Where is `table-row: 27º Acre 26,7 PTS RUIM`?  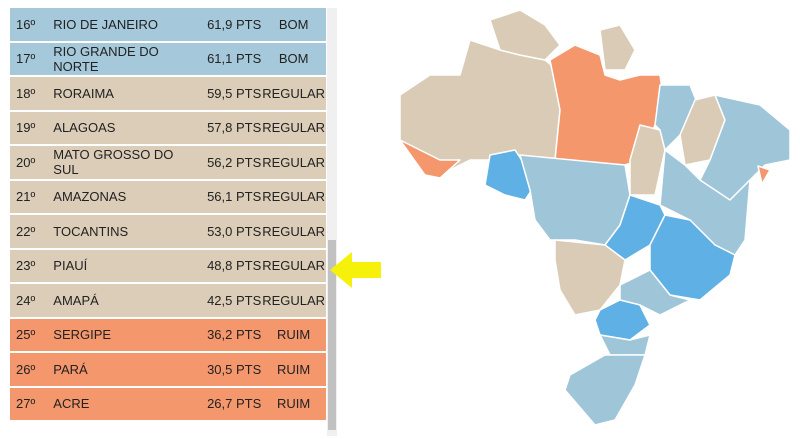
table-row: 27º Acre 26,7 PTS RUIM is located at coordinates (168, 403).